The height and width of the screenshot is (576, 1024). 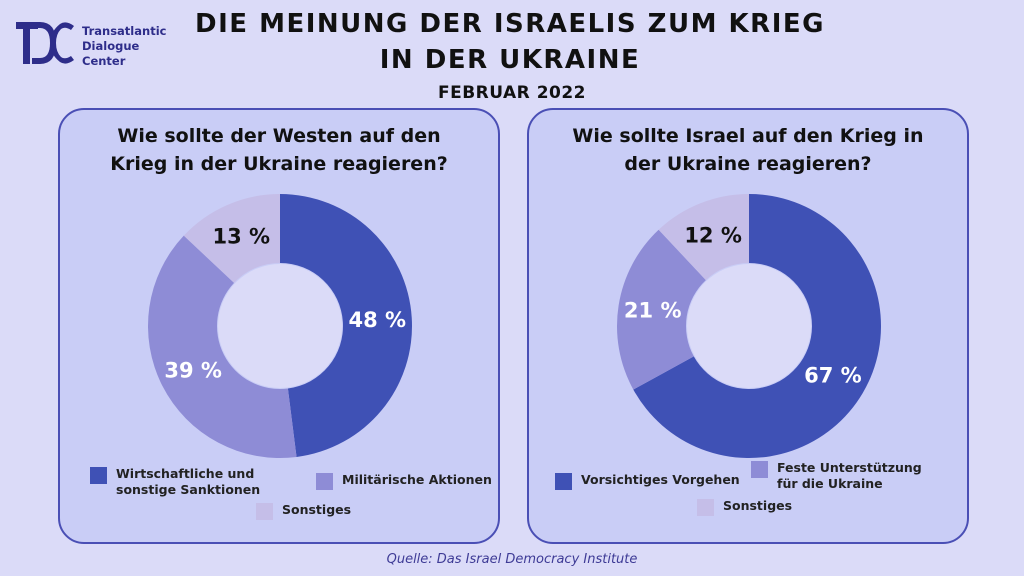 I want to click on donut-data-label: 13 %, so click(x=241, y=237).